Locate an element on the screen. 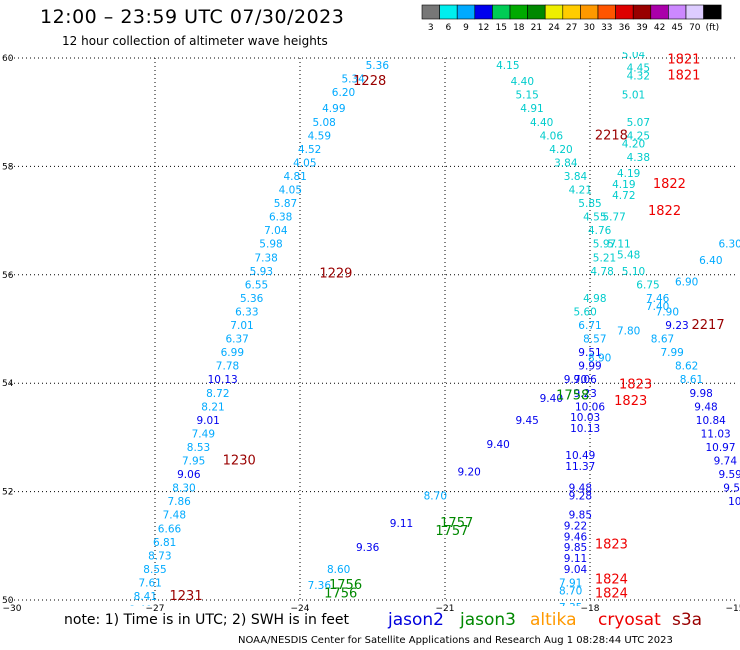 This screenshot has height=650, width=740. data-point-label: 6.55 is located at coordinates (256, 285).